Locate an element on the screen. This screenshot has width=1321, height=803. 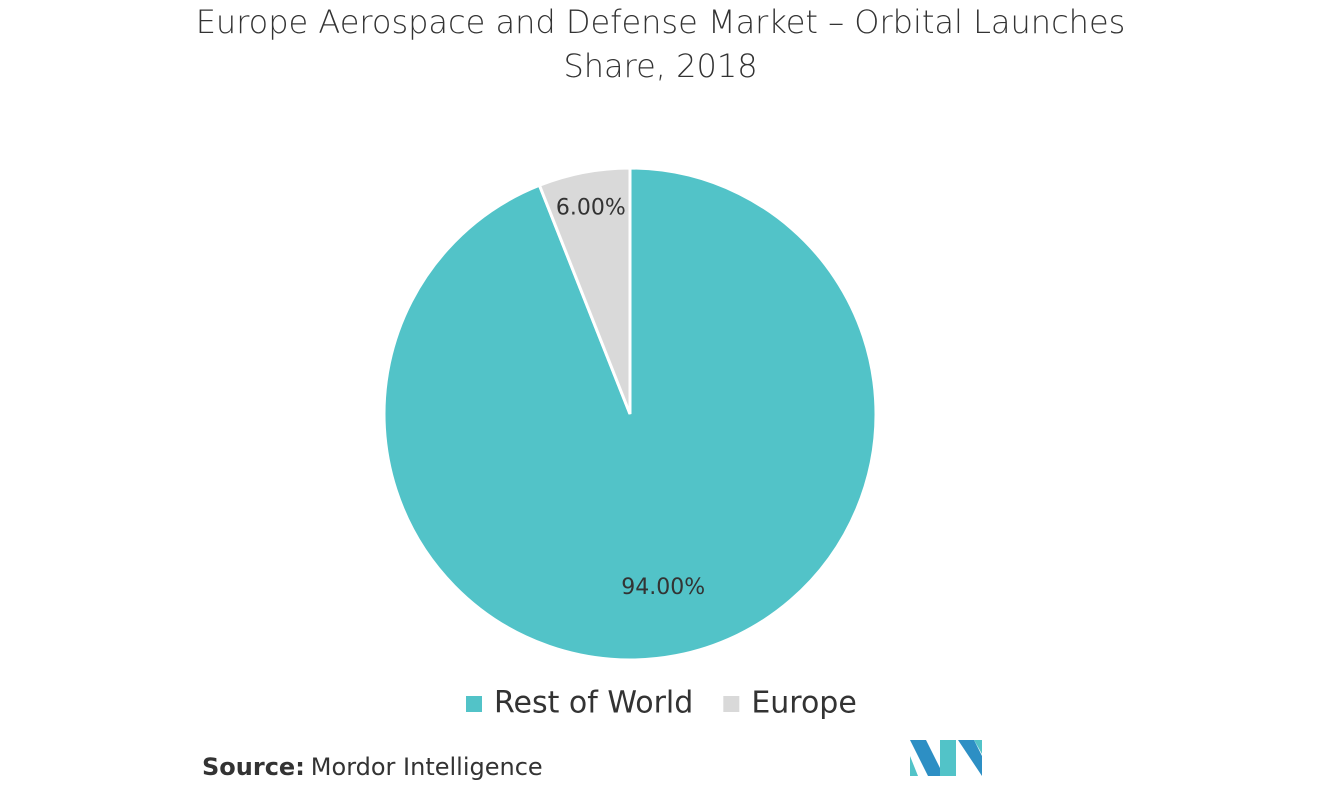
logo is located at coordinates (946, 758).